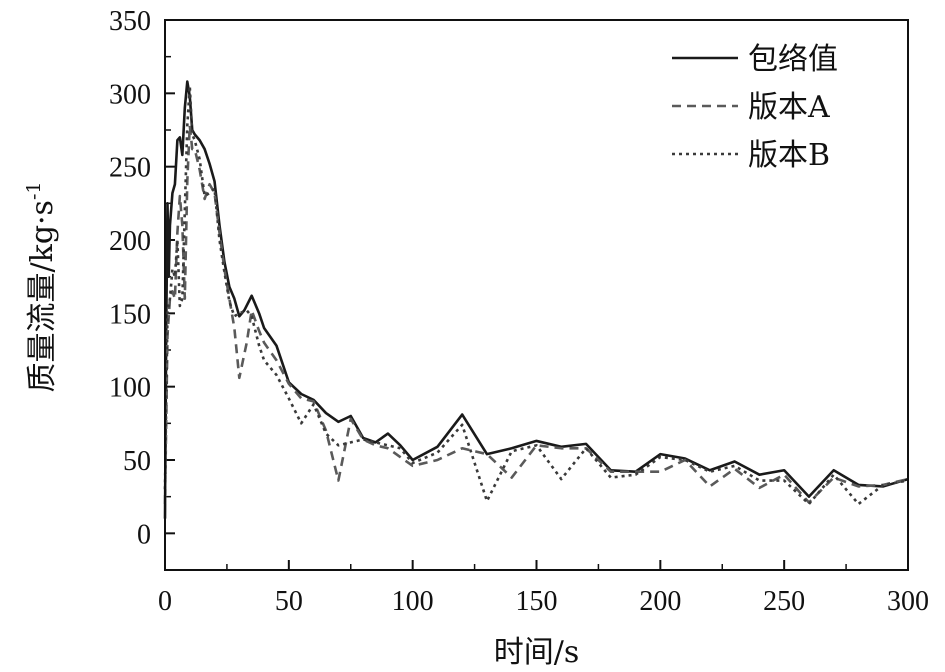 This screenshot has width=945, height=672. What do you see at coordinates (34, 191) in the screenshot?
I see `y-axis-title-superscript: -1` at bounding box center [34, 191].